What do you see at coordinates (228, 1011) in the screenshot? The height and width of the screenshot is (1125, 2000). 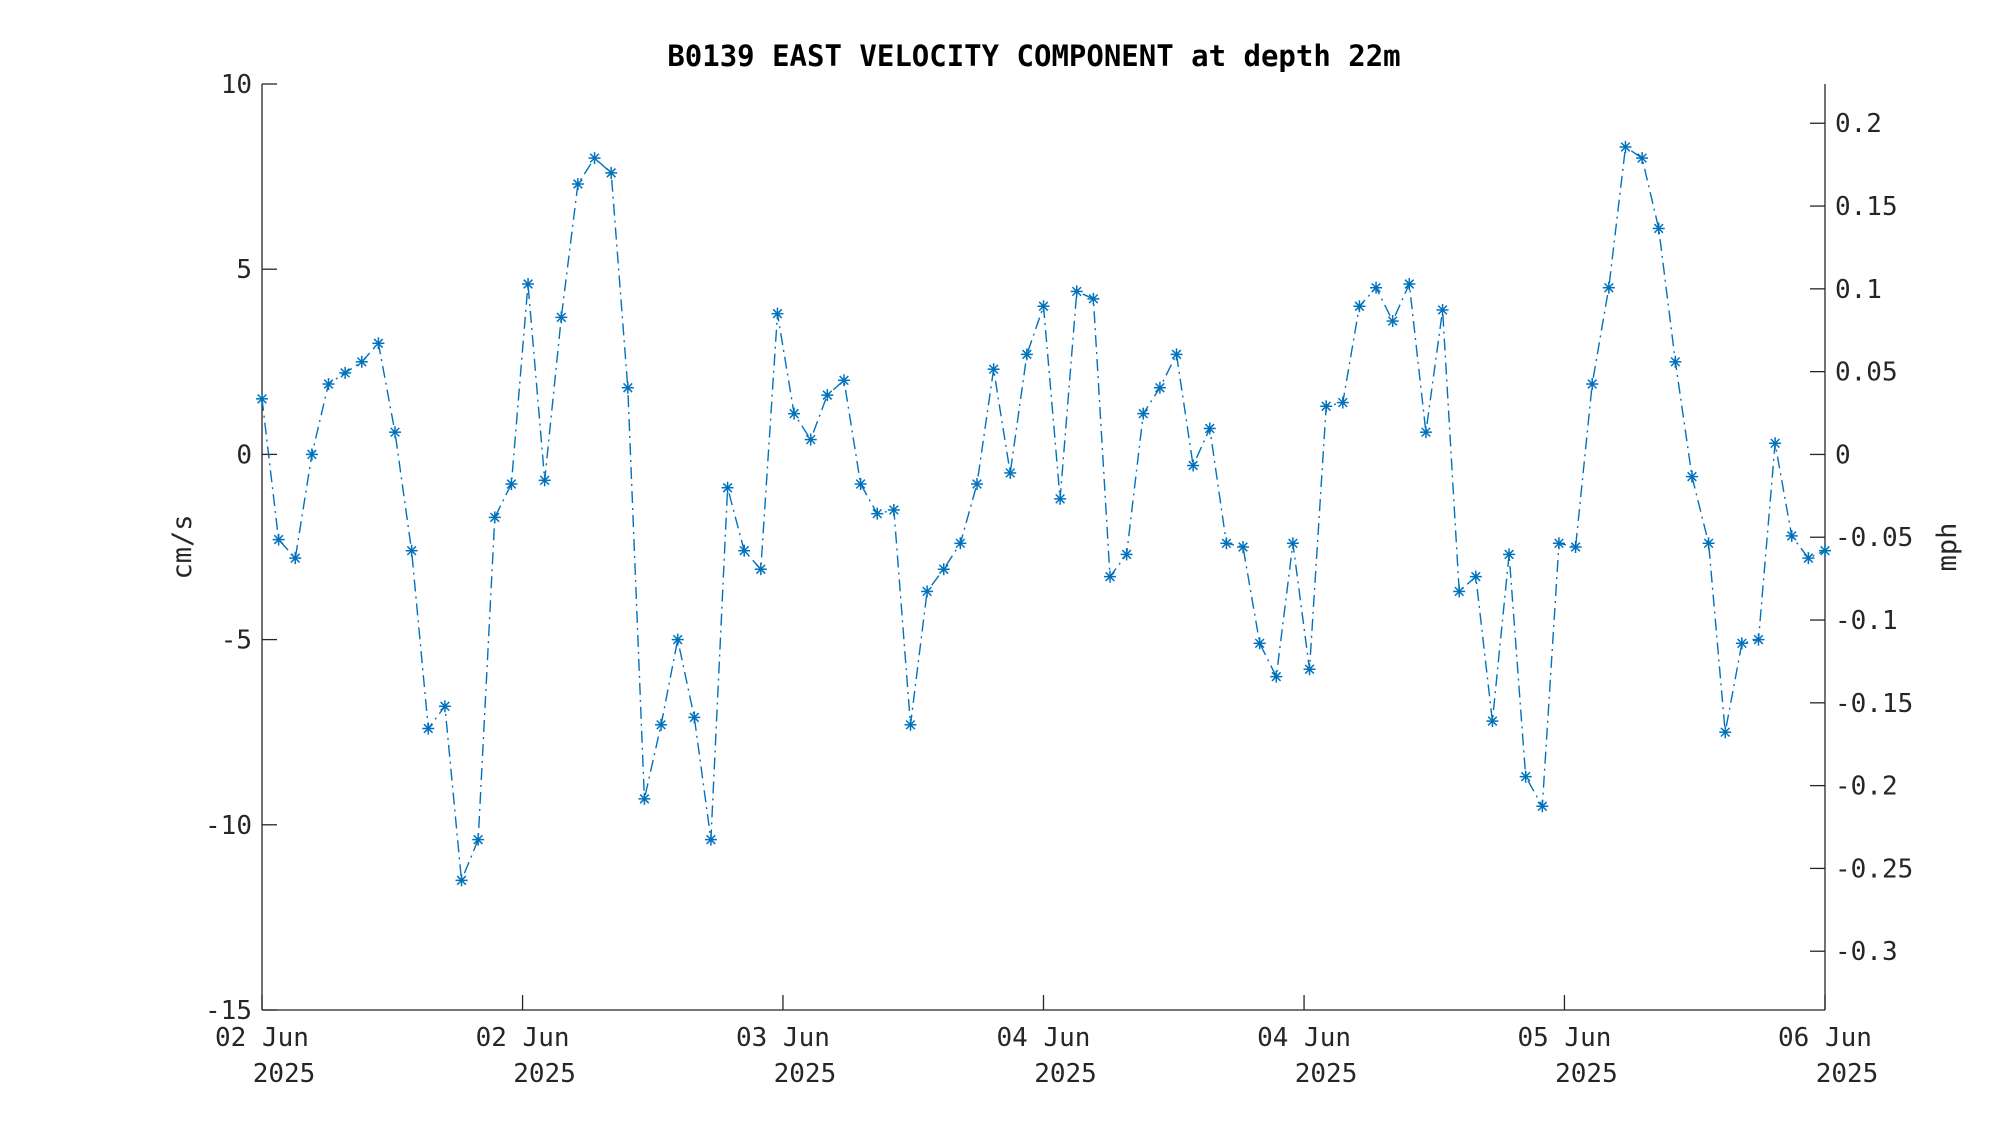 I see `y-tick-left-label: -15` at bounding box center [228, 1011].